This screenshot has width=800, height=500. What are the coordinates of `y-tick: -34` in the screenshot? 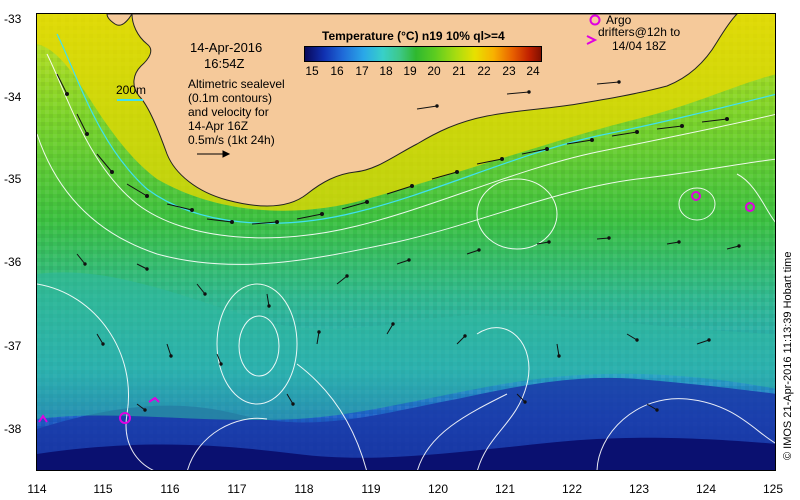 It's located at (13, 97).